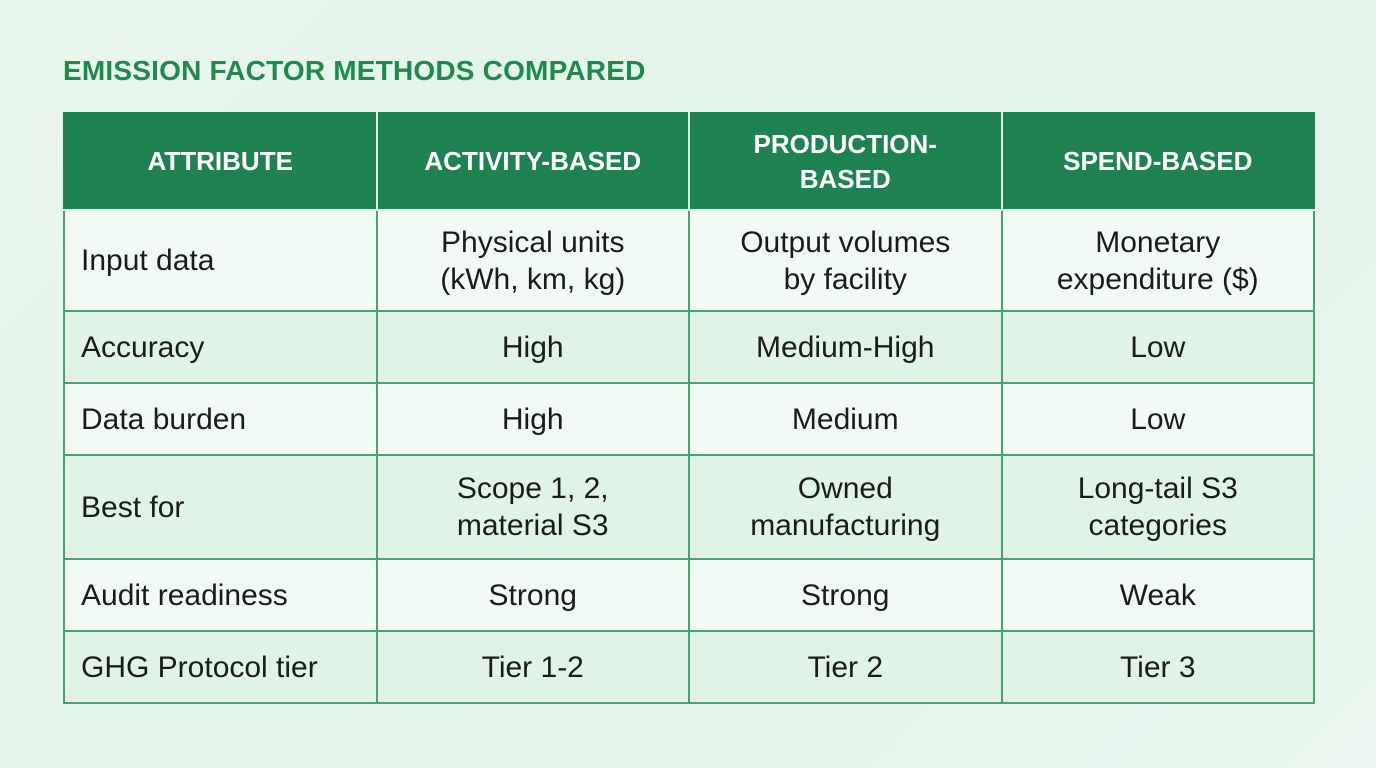 The width and height of the screenshot is (1376, 768). I want to click on production-cell: Strong, so click(845, 595).